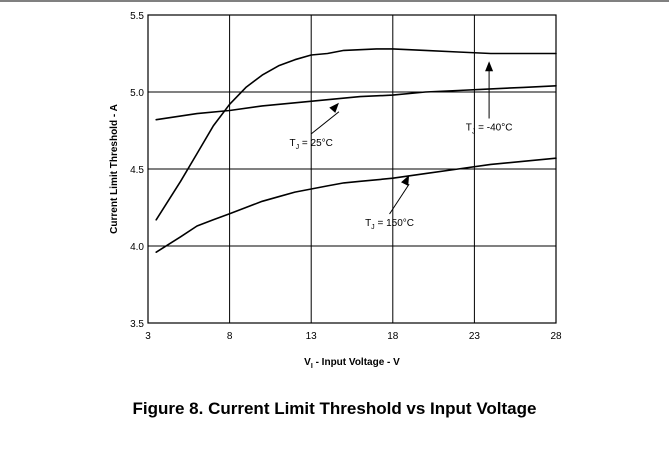 The width and height of the screenshot is (669, 454). What do you see at coordinates (137, 324) in the screenshot?
I see `y-tick-label-0: 3.5` at bounding box center [137, 324].